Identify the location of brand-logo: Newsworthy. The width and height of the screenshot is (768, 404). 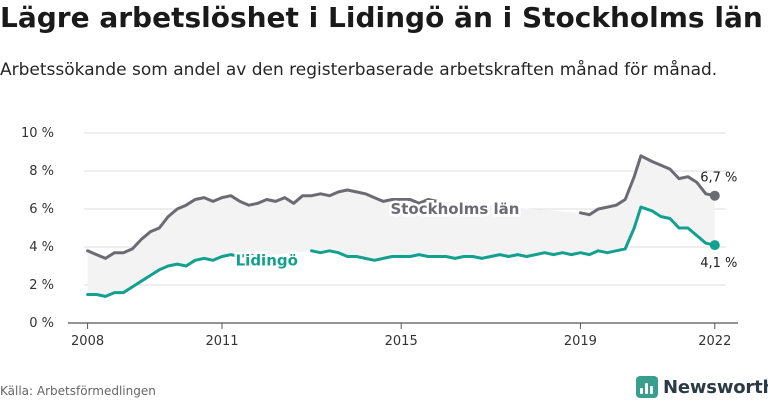
(702, 387).